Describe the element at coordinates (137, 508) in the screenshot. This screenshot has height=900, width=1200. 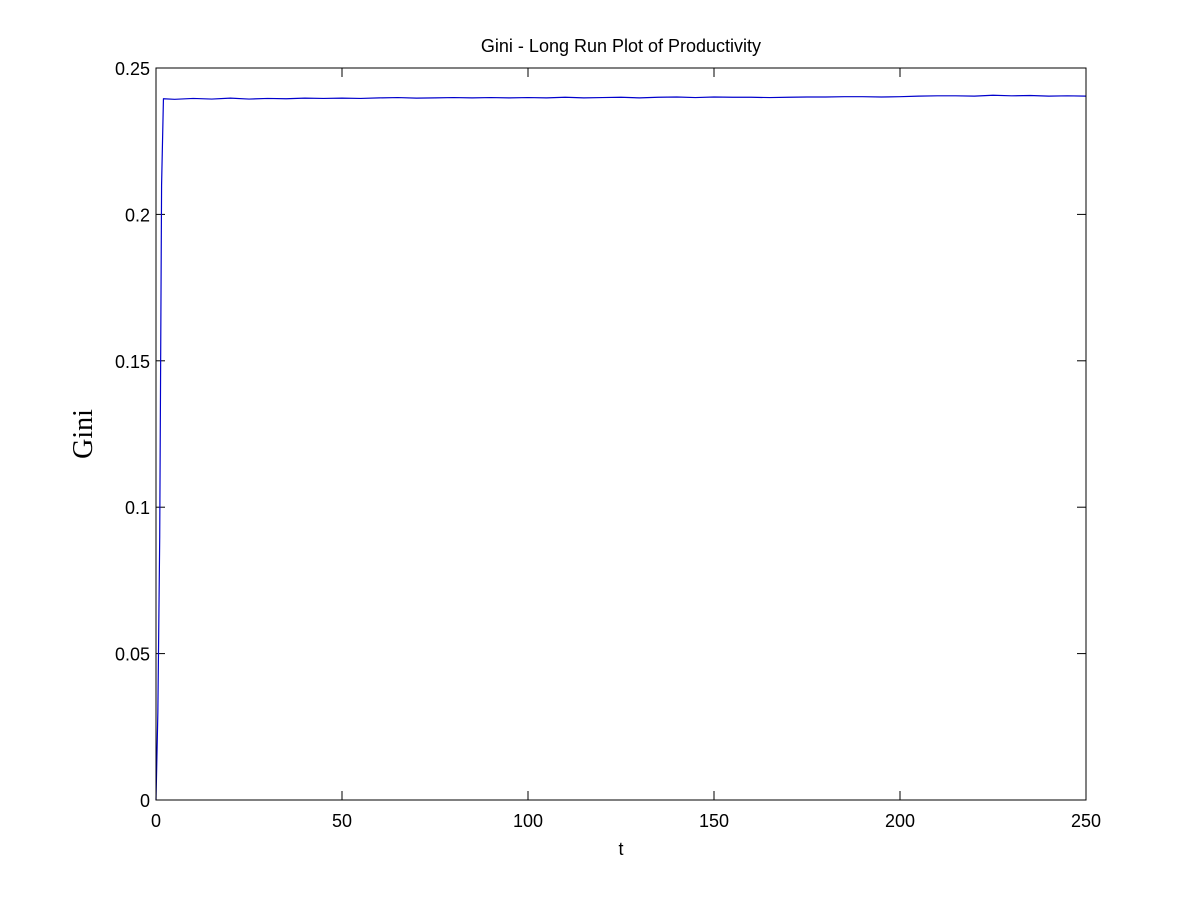
I see `y-tick-label: 0.1` at that location.